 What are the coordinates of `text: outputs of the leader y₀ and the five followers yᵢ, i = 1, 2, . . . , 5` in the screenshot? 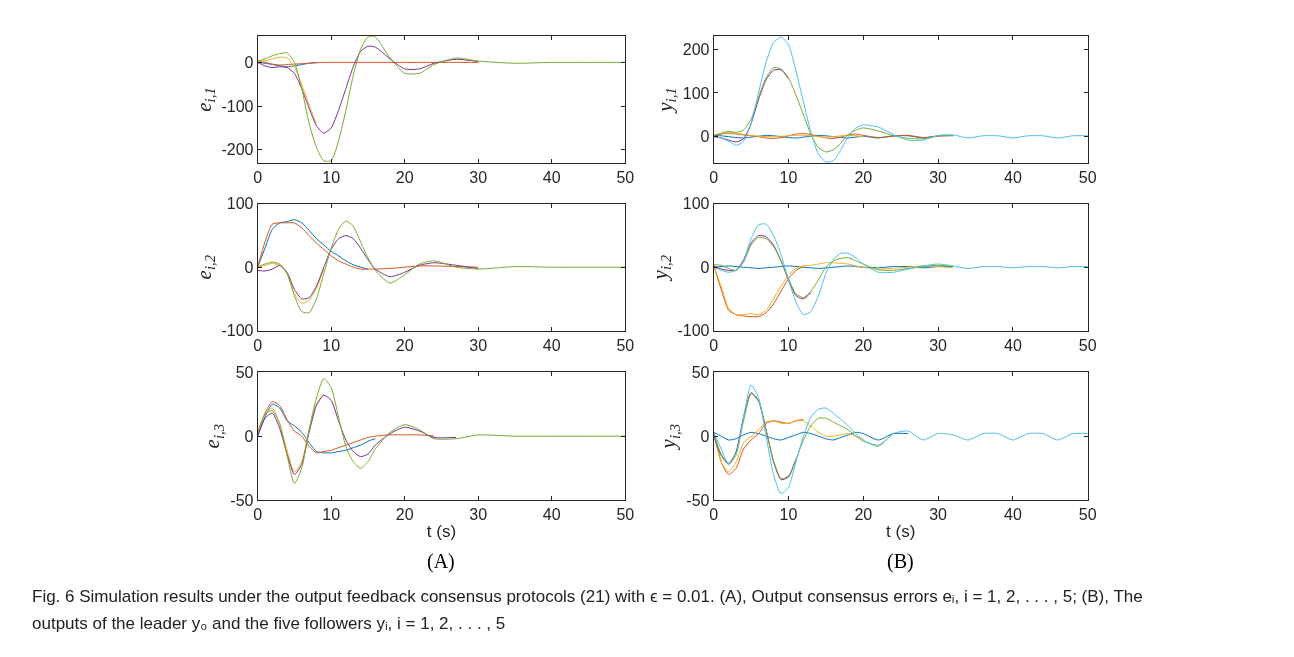 It's located at (269, 623).